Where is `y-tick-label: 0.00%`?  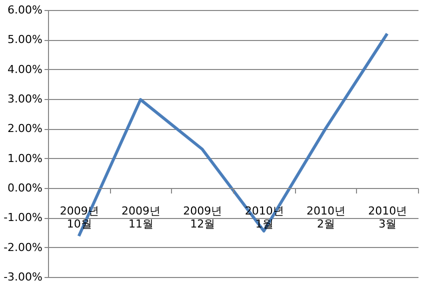
y-tick-label: 0.00% is located at coordinates (25, 188).